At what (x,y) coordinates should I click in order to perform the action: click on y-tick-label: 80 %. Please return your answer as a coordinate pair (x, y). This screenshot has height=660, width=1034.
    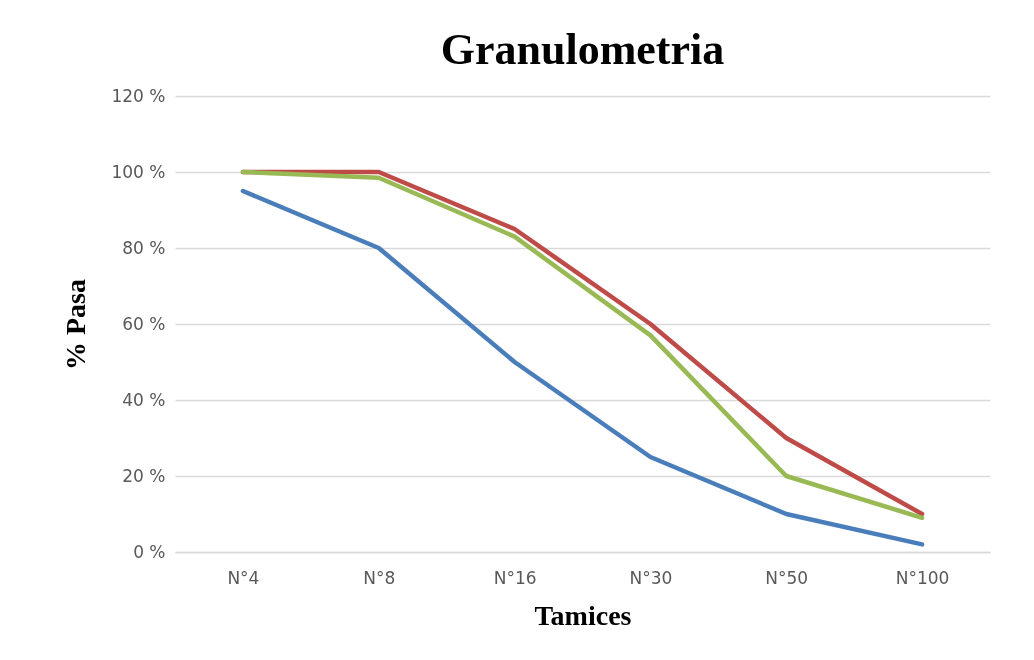
    Looking at the image, I should click on (144, 247).